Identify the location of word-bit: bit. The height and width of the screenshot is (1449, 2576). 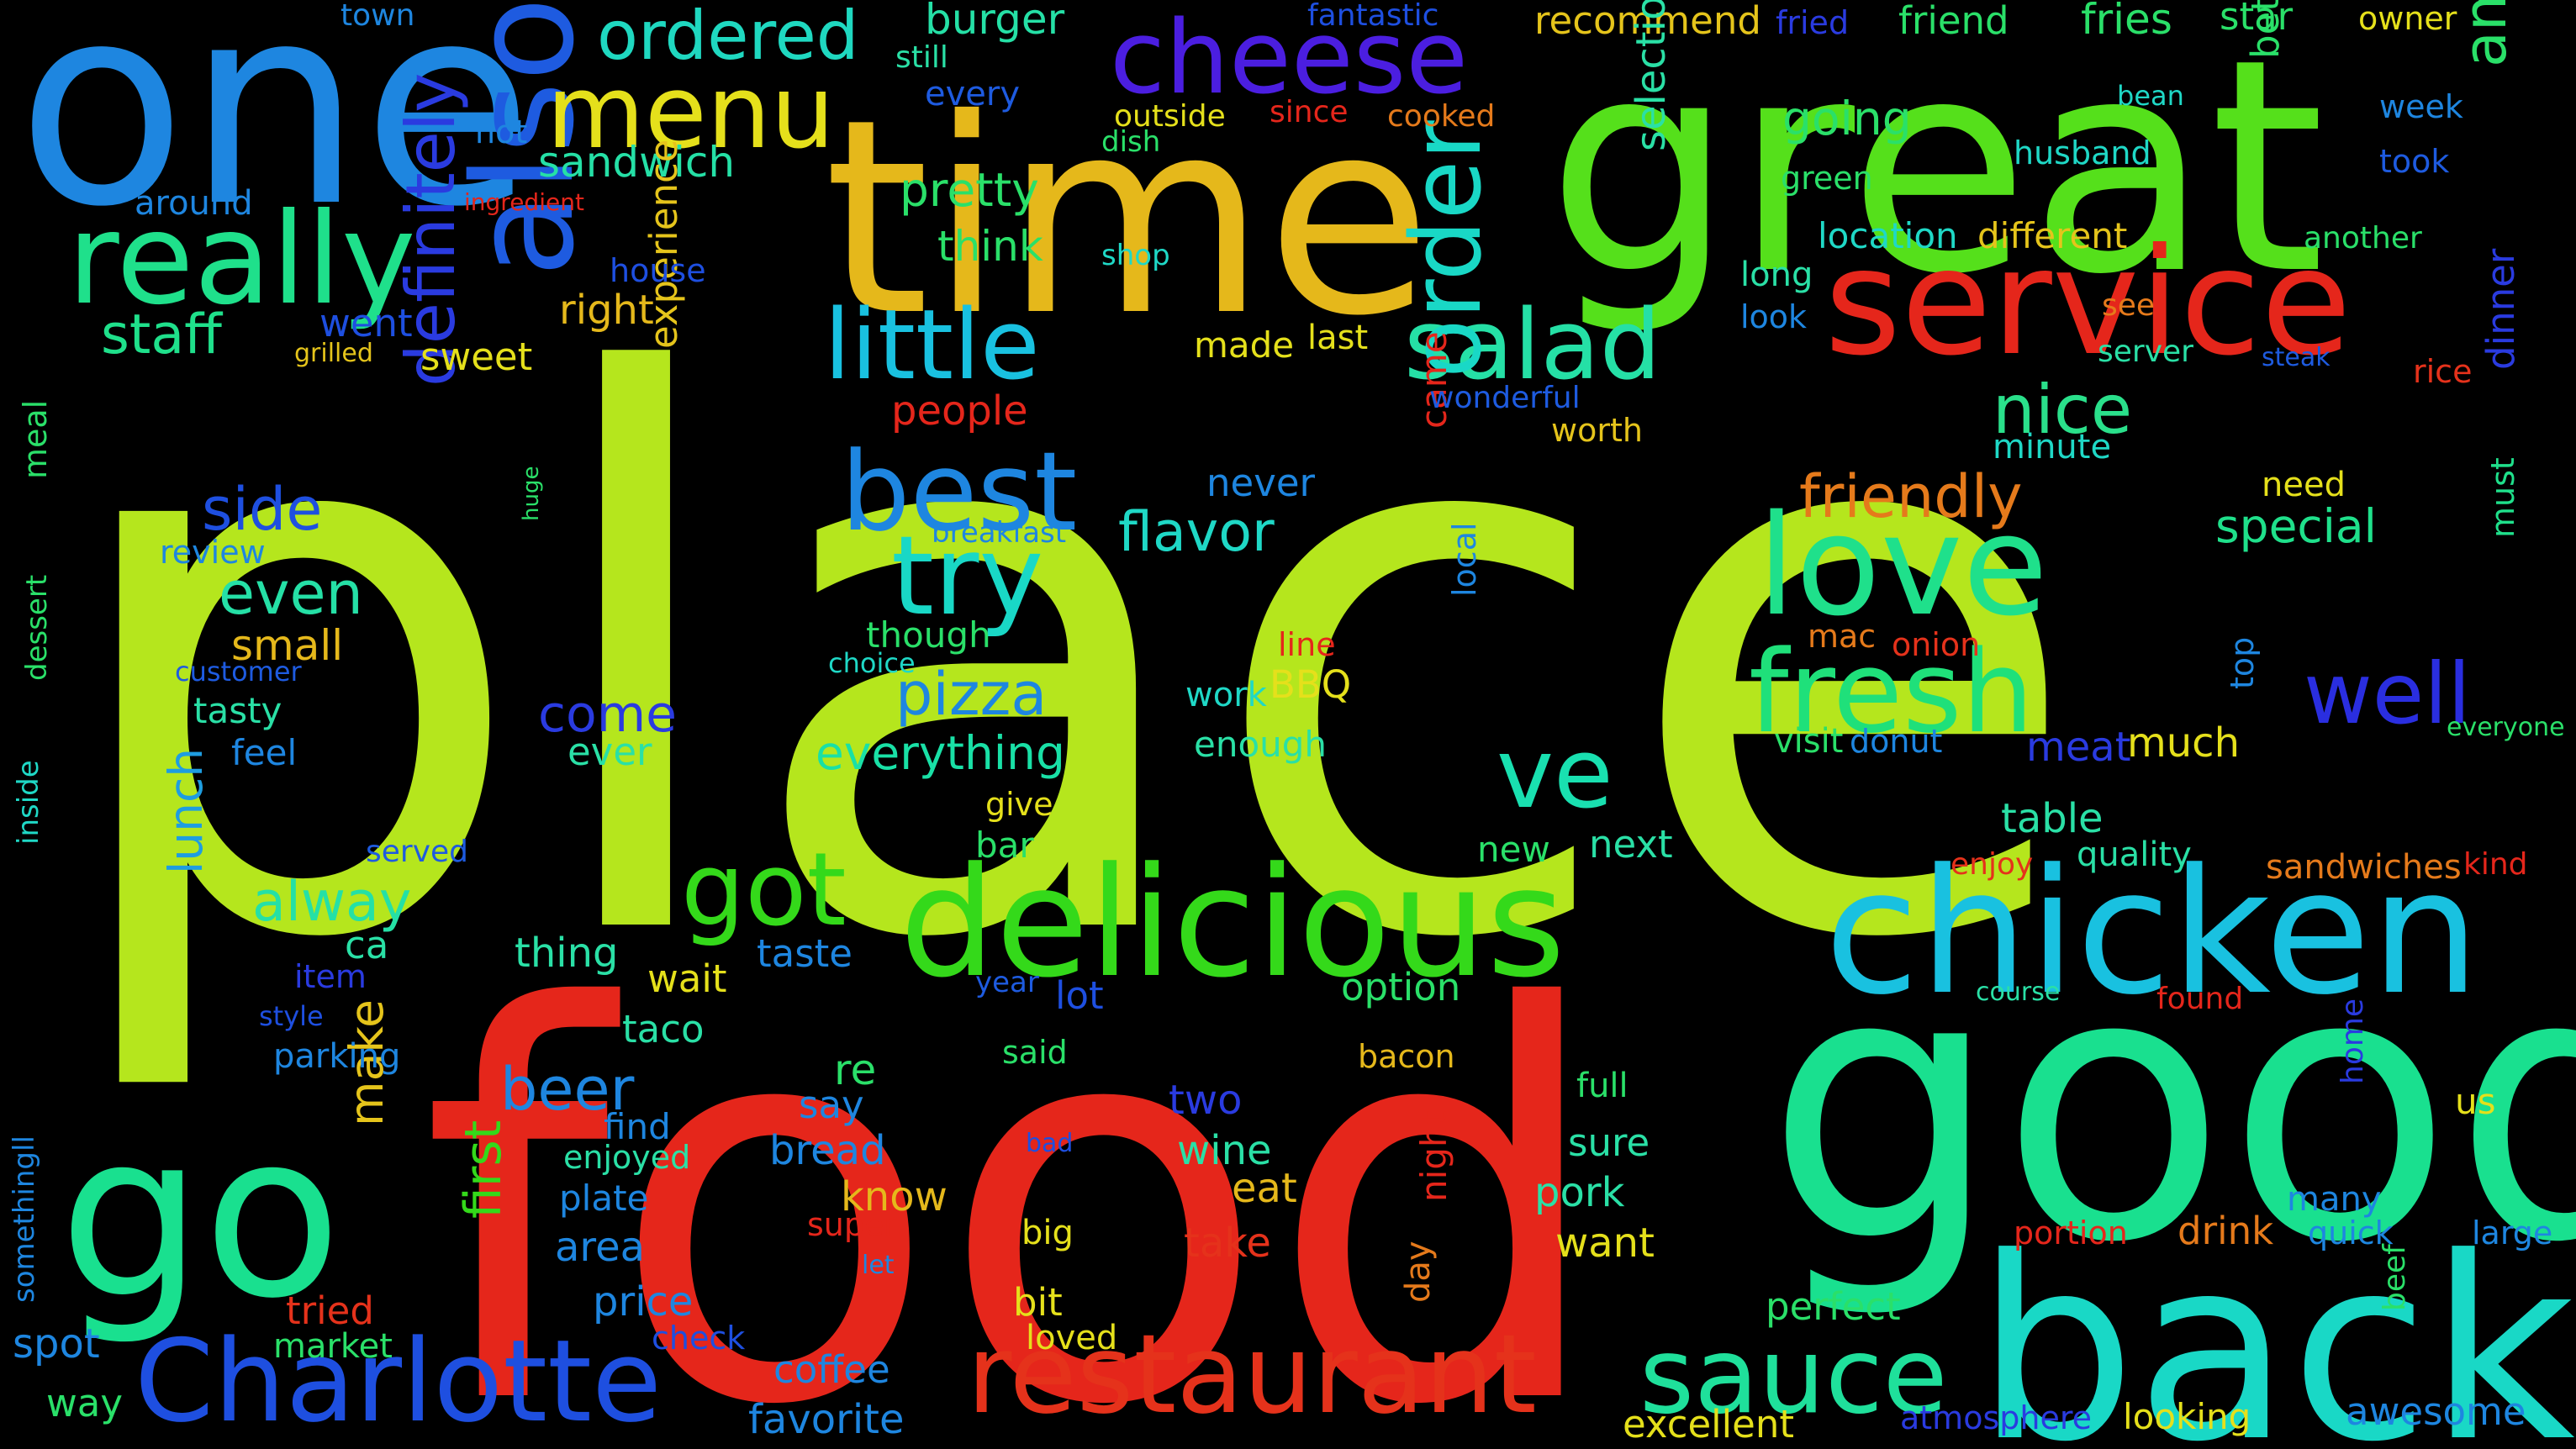
(1038, 1303).